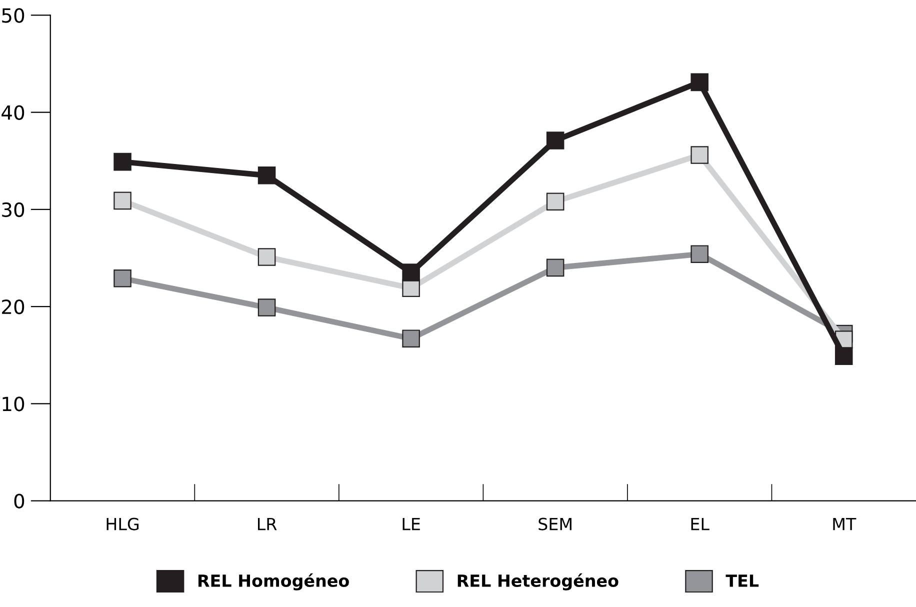  I want to click on y-tick-label: 50, so click(13, 15).